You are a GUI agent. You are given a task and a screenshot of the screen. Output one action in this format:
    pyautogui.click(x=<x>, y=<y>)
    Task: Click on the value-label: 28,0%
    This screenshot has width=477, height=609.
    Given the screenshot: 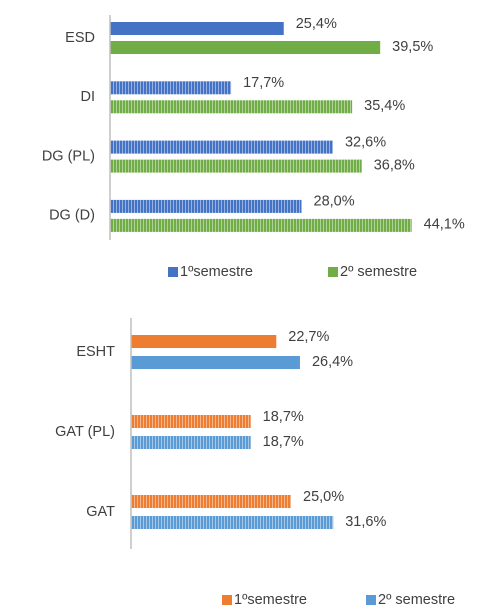 What is the action you would take?
    pyautogui.click(x=334, y=202)
    